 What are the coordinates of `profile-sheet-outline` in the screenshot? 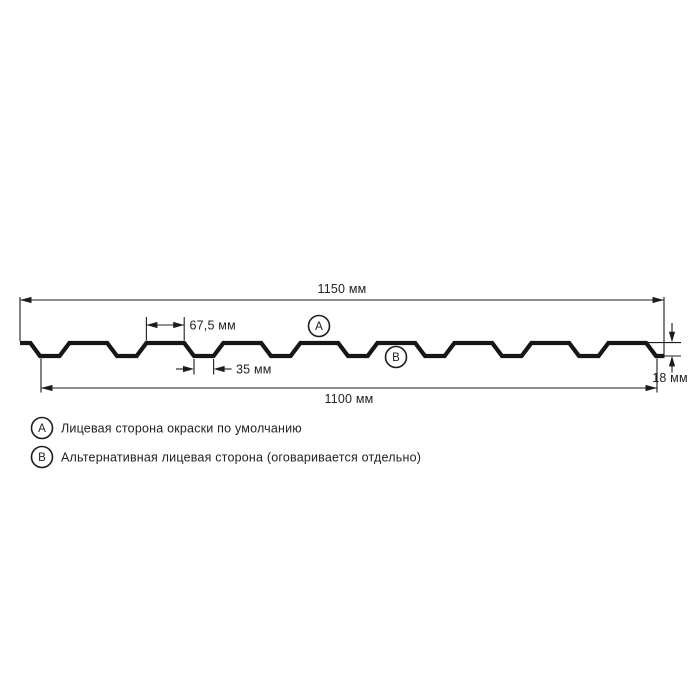 It's located at (342, 349).